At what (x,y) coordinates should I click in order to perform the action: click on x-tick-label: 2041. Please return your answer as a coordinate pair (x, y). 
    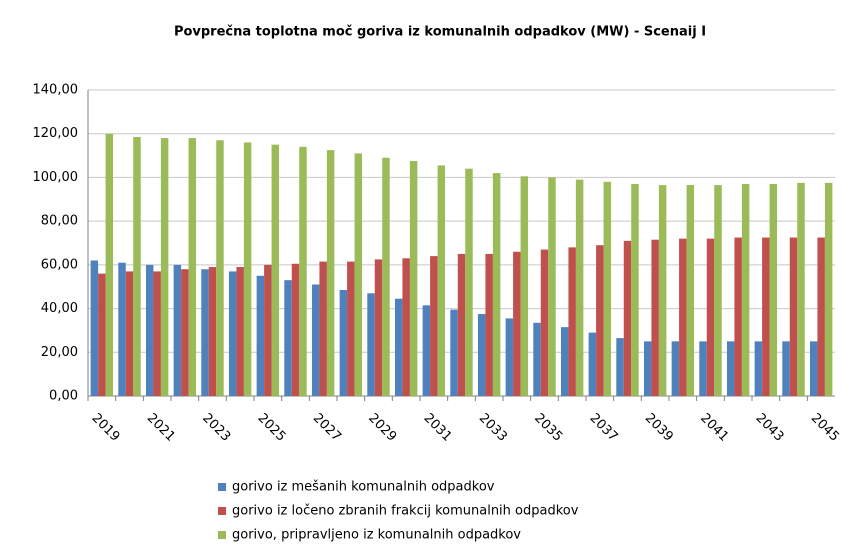
    Looking at the image, I should click on (714, 428).